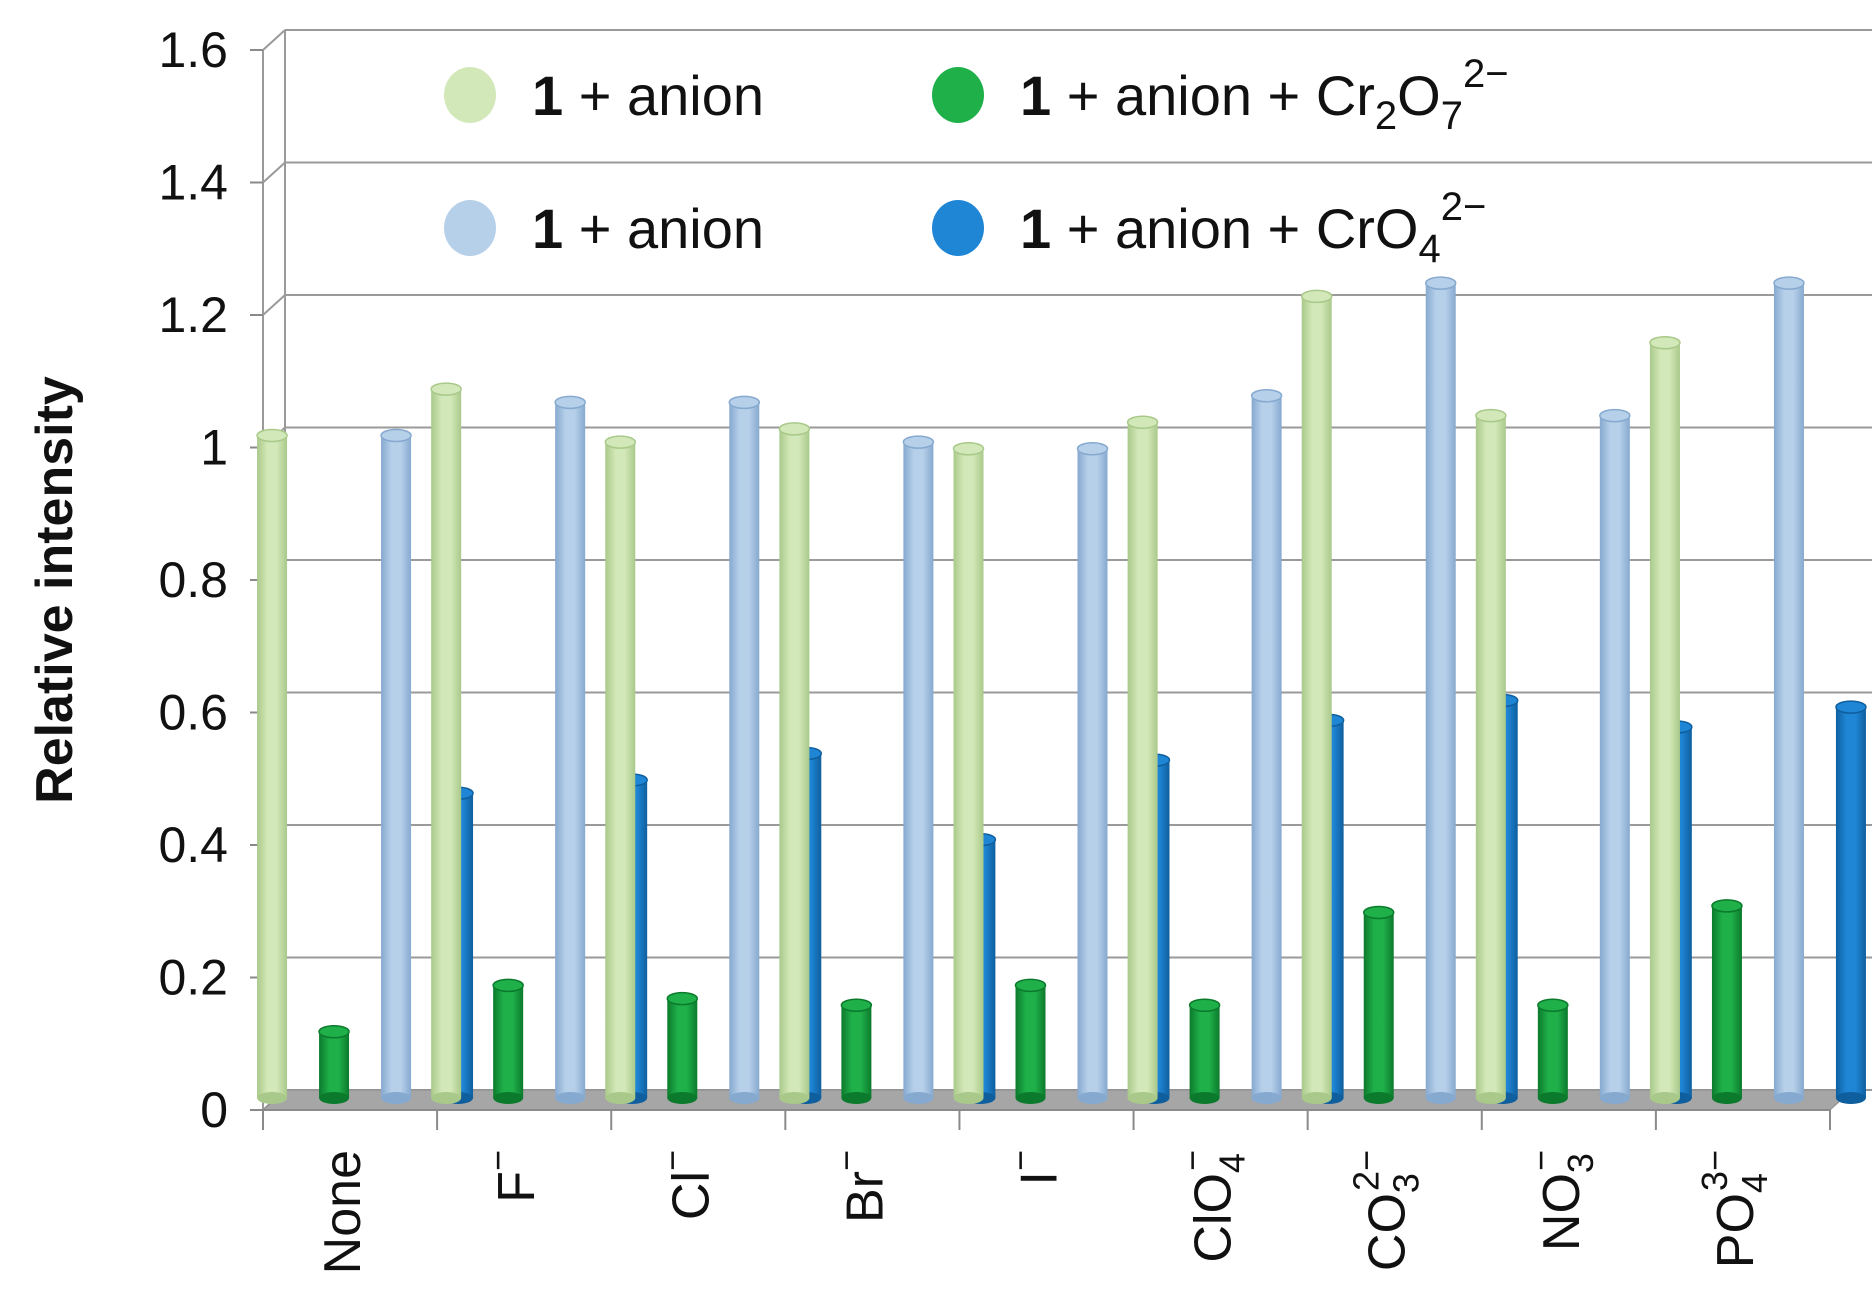 The height and width of the screenshot is (1309, 1872). What do you see at coordinates (214, 1110) in the screenshot?
I see `y-tick-label: 0` at bounding box center [214, 1110].